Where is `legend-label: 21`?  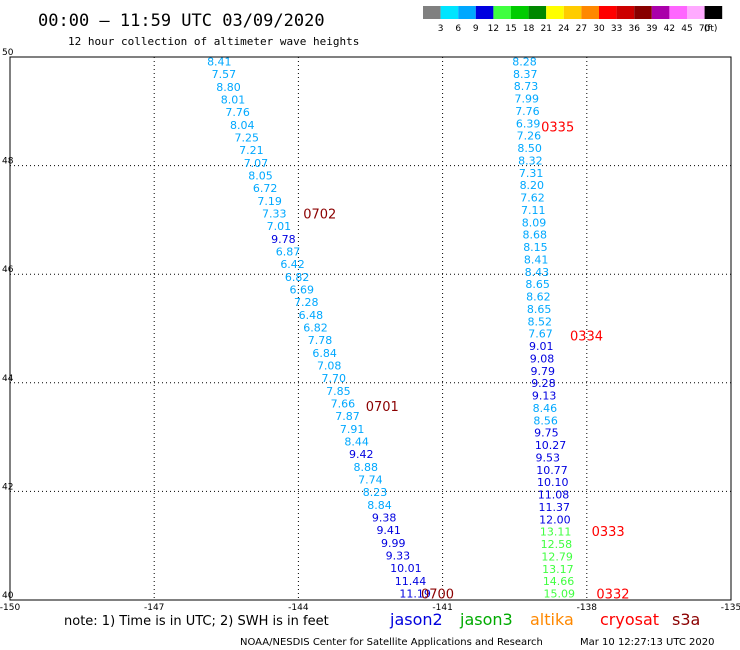
legend-label: 21 is located at coordinates (545, 29).